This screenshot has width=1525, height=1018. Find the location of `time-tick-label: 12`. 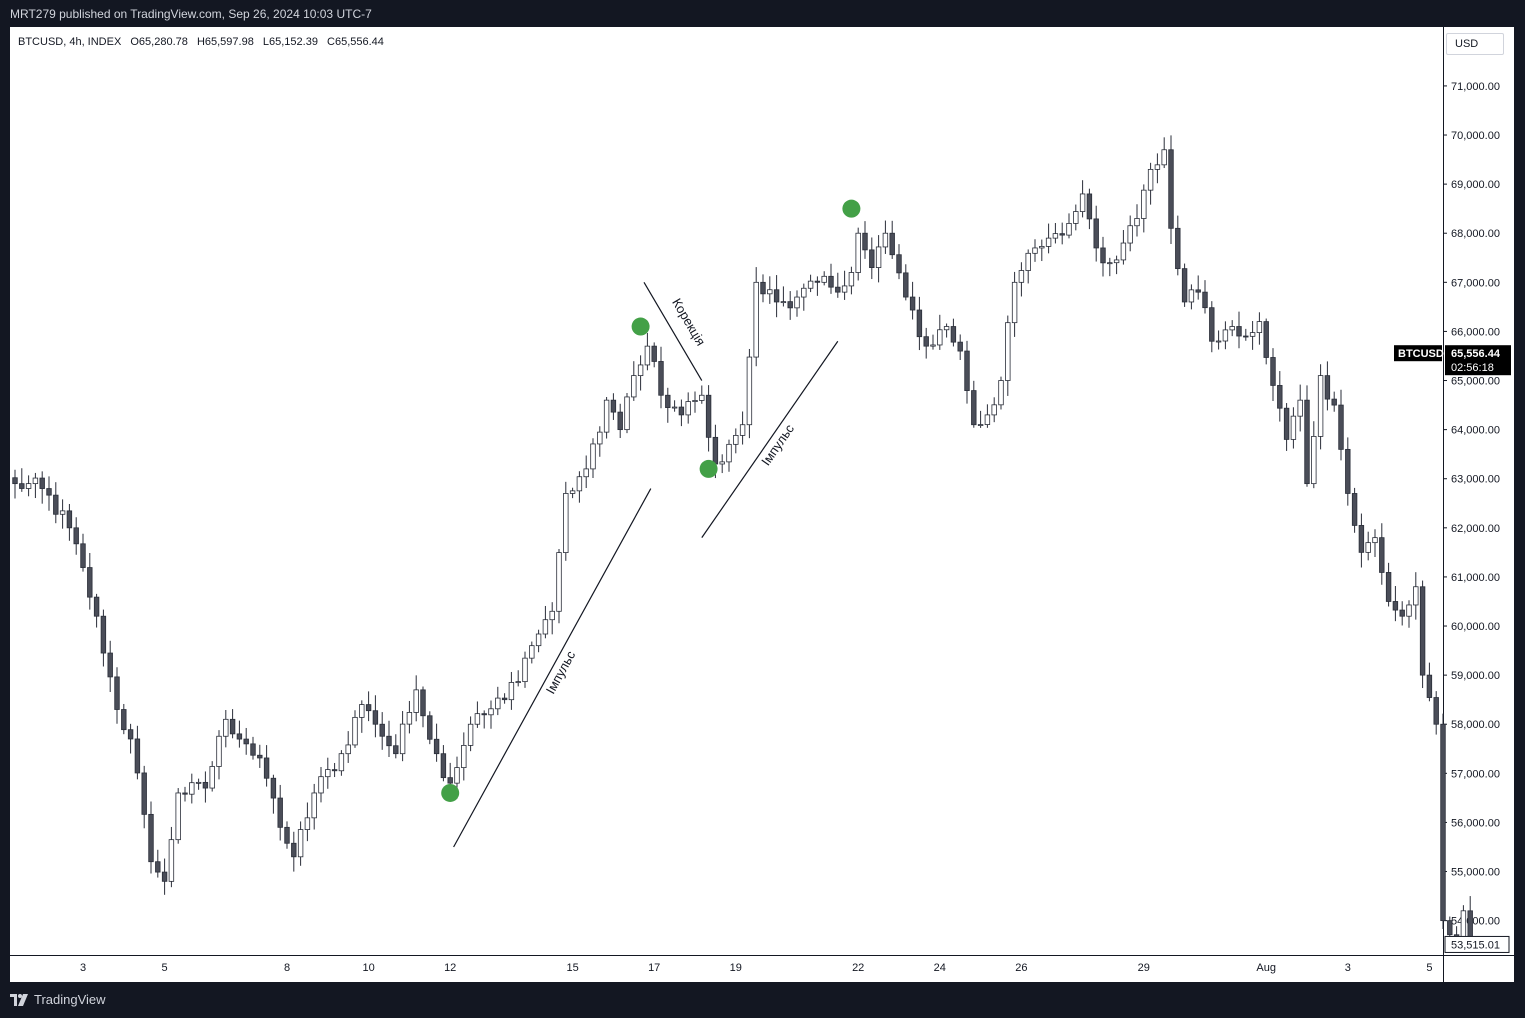

time-tick-label: 12 is located at coordinates (450, 968).